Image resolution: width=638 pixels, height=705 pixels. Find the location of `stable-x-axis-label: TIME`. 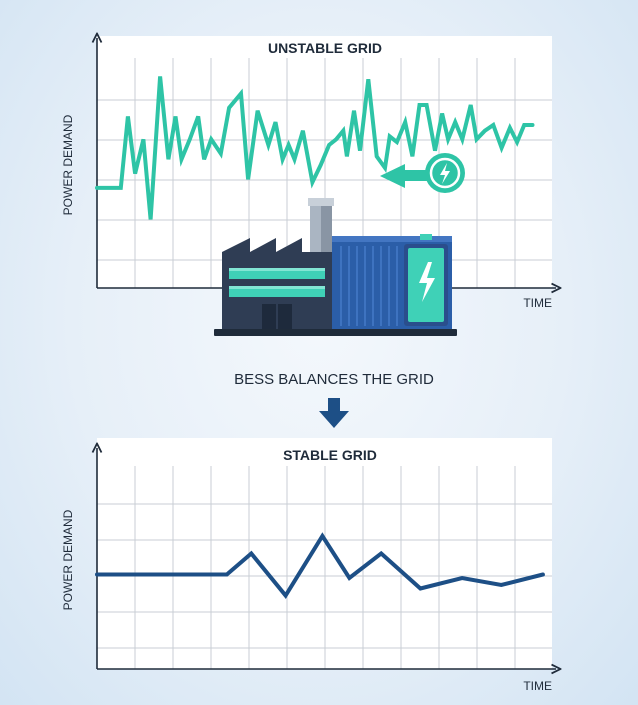

stable-x-axis-label: TIME is located at coordinates (537, 686).